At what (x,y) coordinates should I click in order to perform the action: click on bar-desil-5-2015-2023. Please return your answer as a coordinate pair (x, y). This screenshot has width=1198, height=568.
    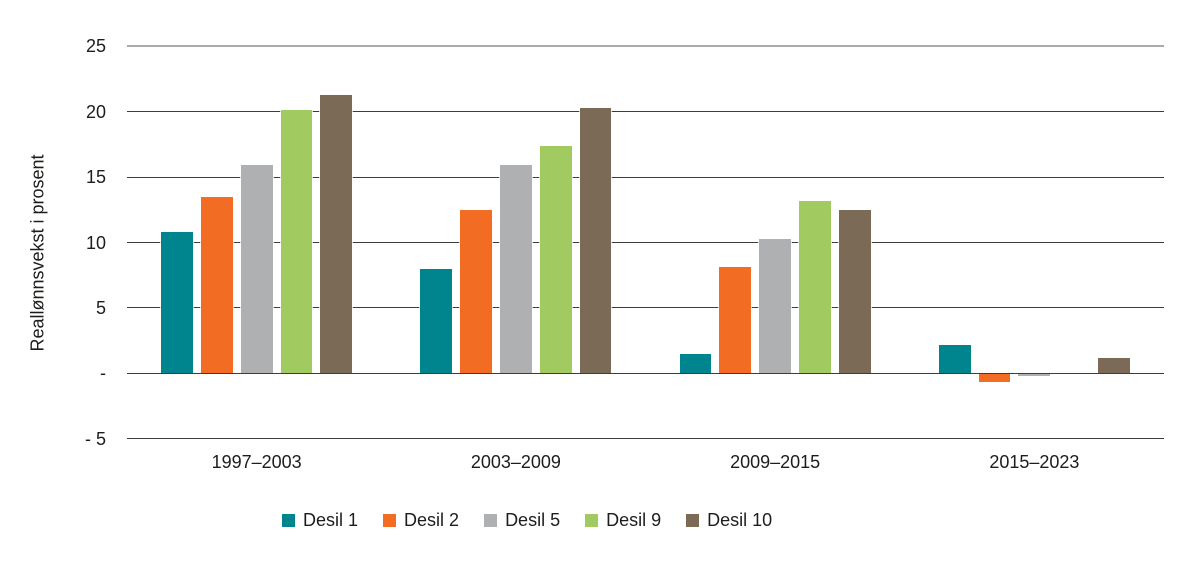
    Looking at the image, I should click on (1034, 375).